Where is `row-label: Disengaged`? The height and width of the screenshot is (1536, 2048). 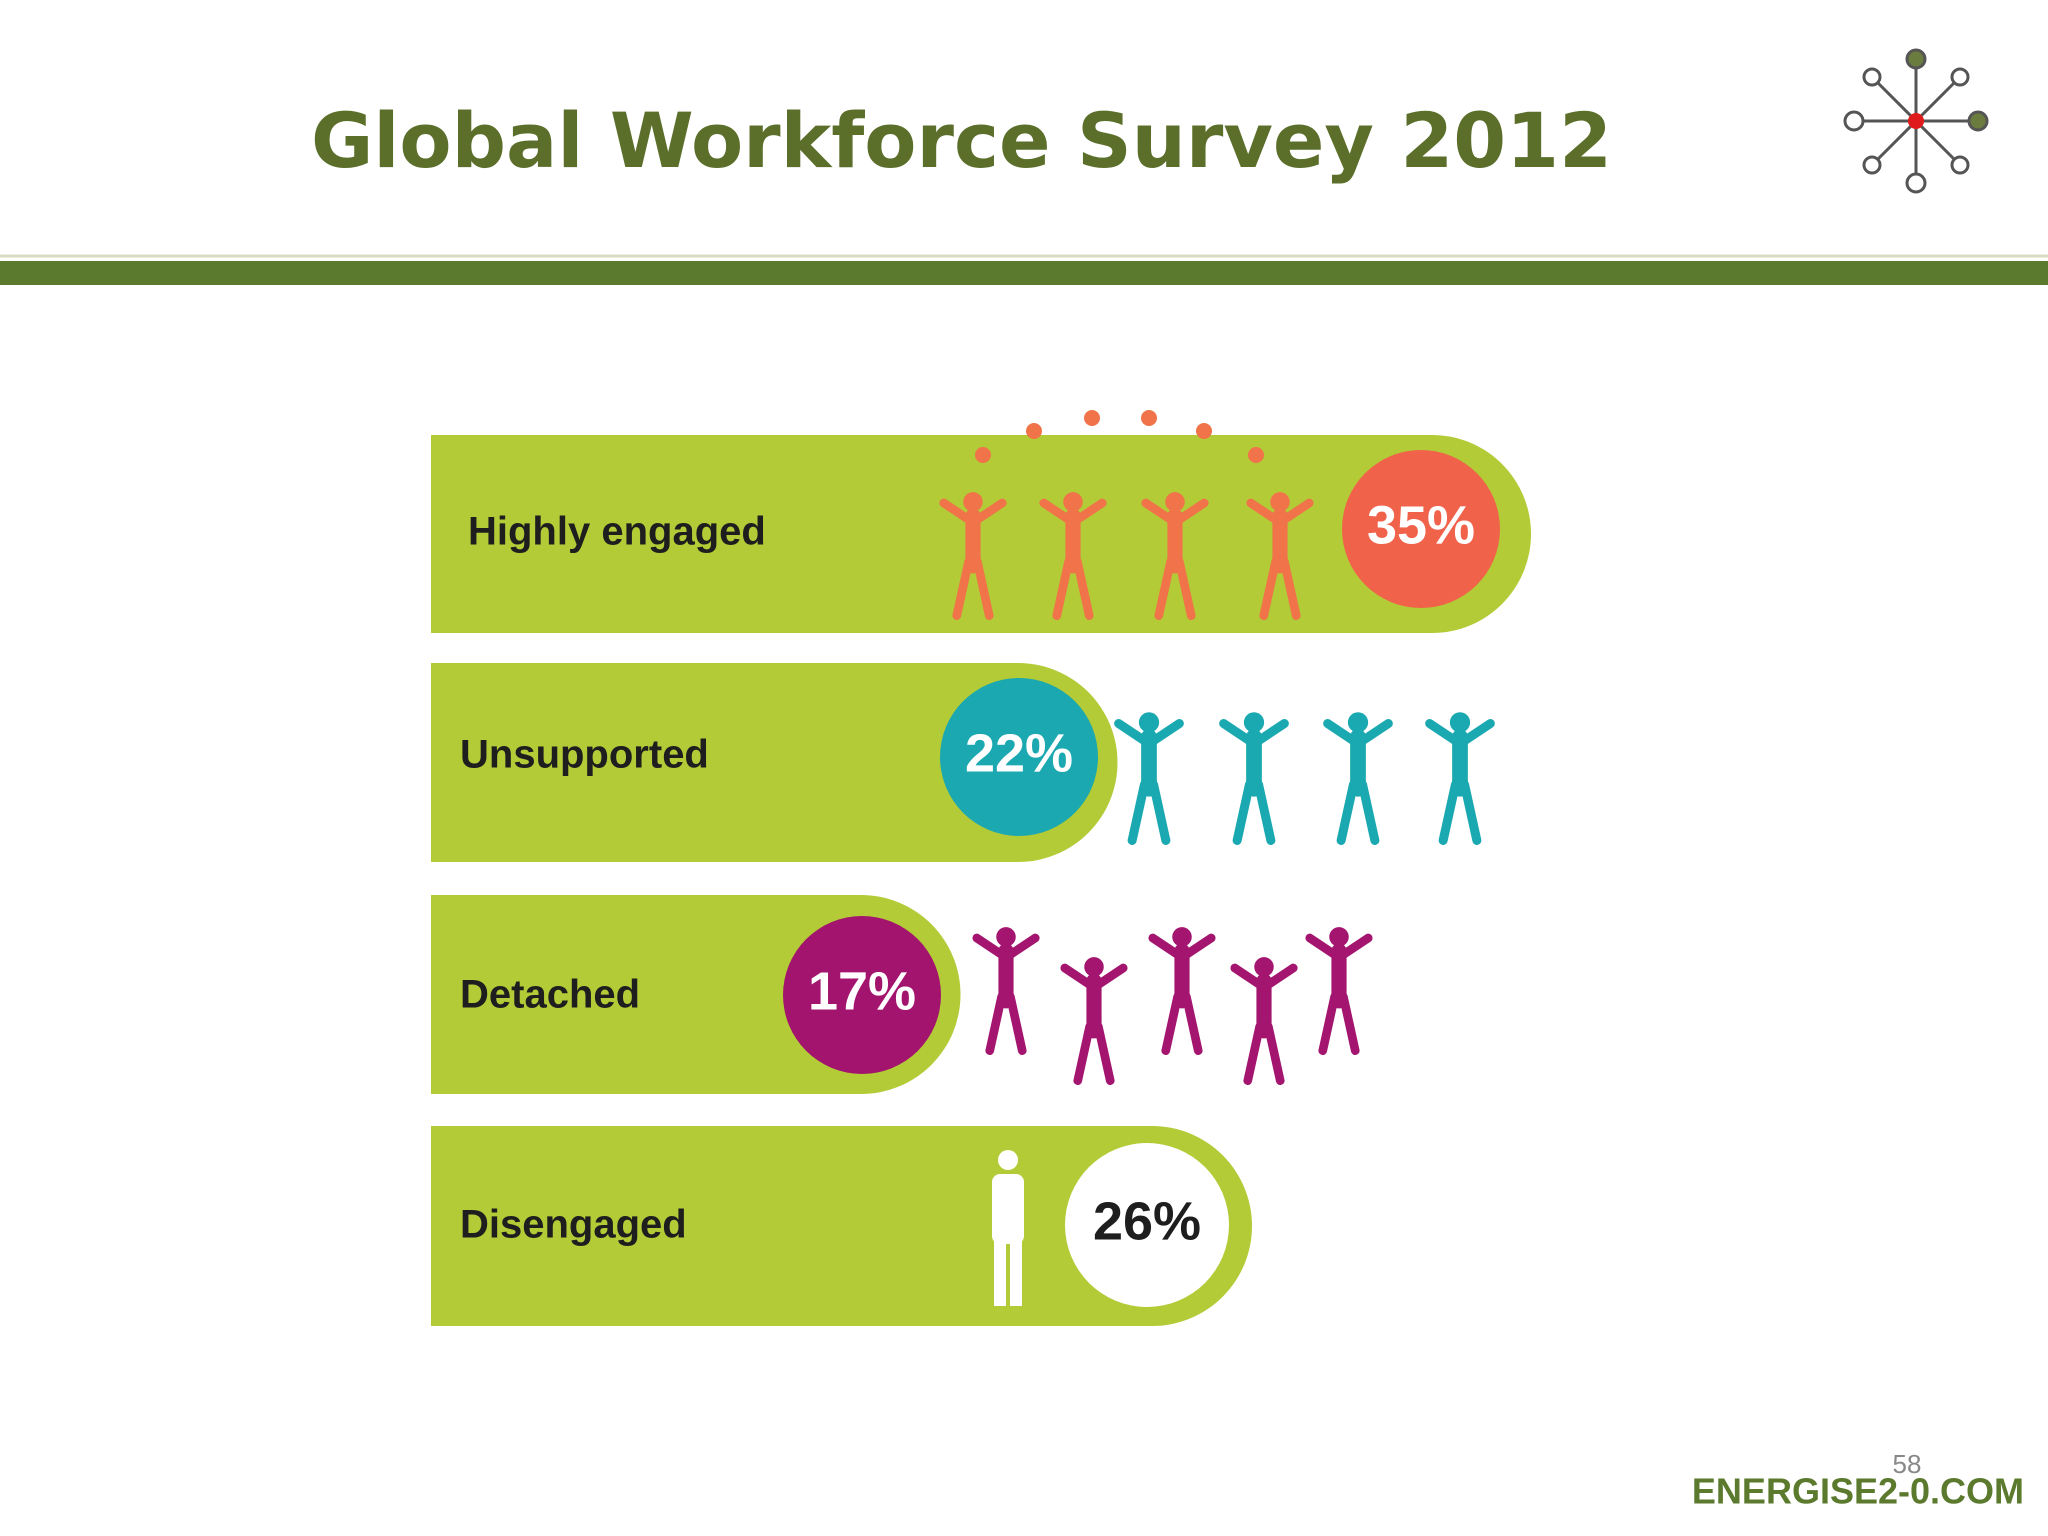
row-label: Disengaged is located at coordinates (573, 1225).